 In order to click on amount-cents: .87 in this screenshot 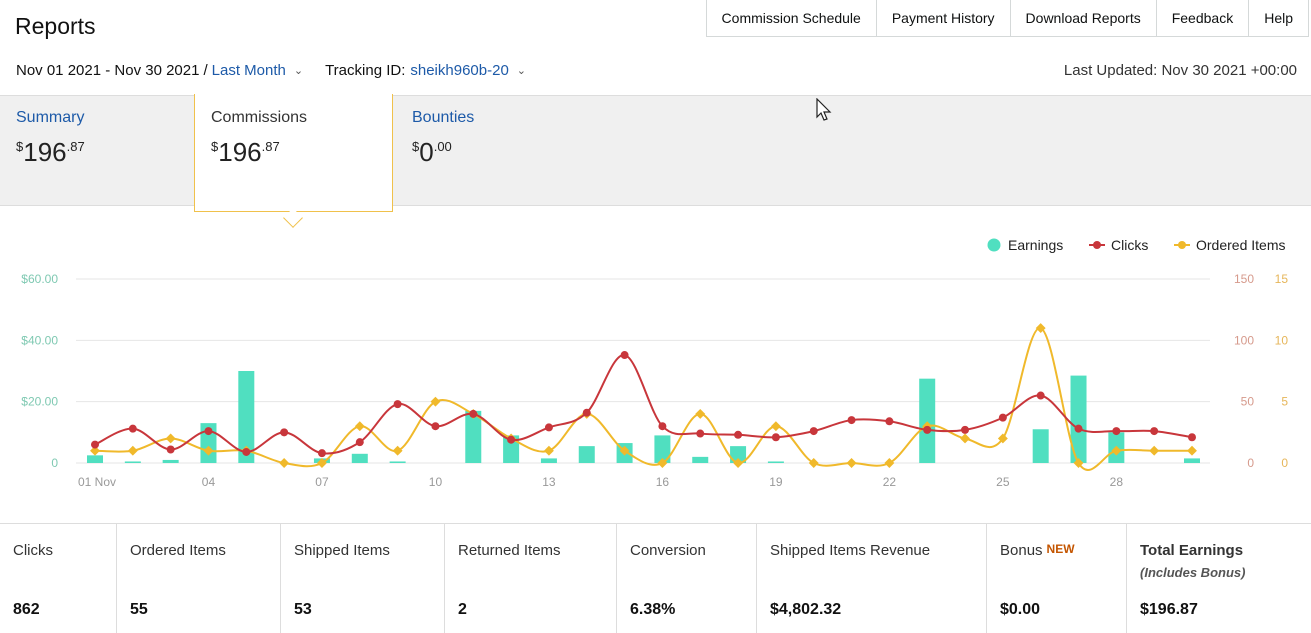, I will do `click(270, 146)`.